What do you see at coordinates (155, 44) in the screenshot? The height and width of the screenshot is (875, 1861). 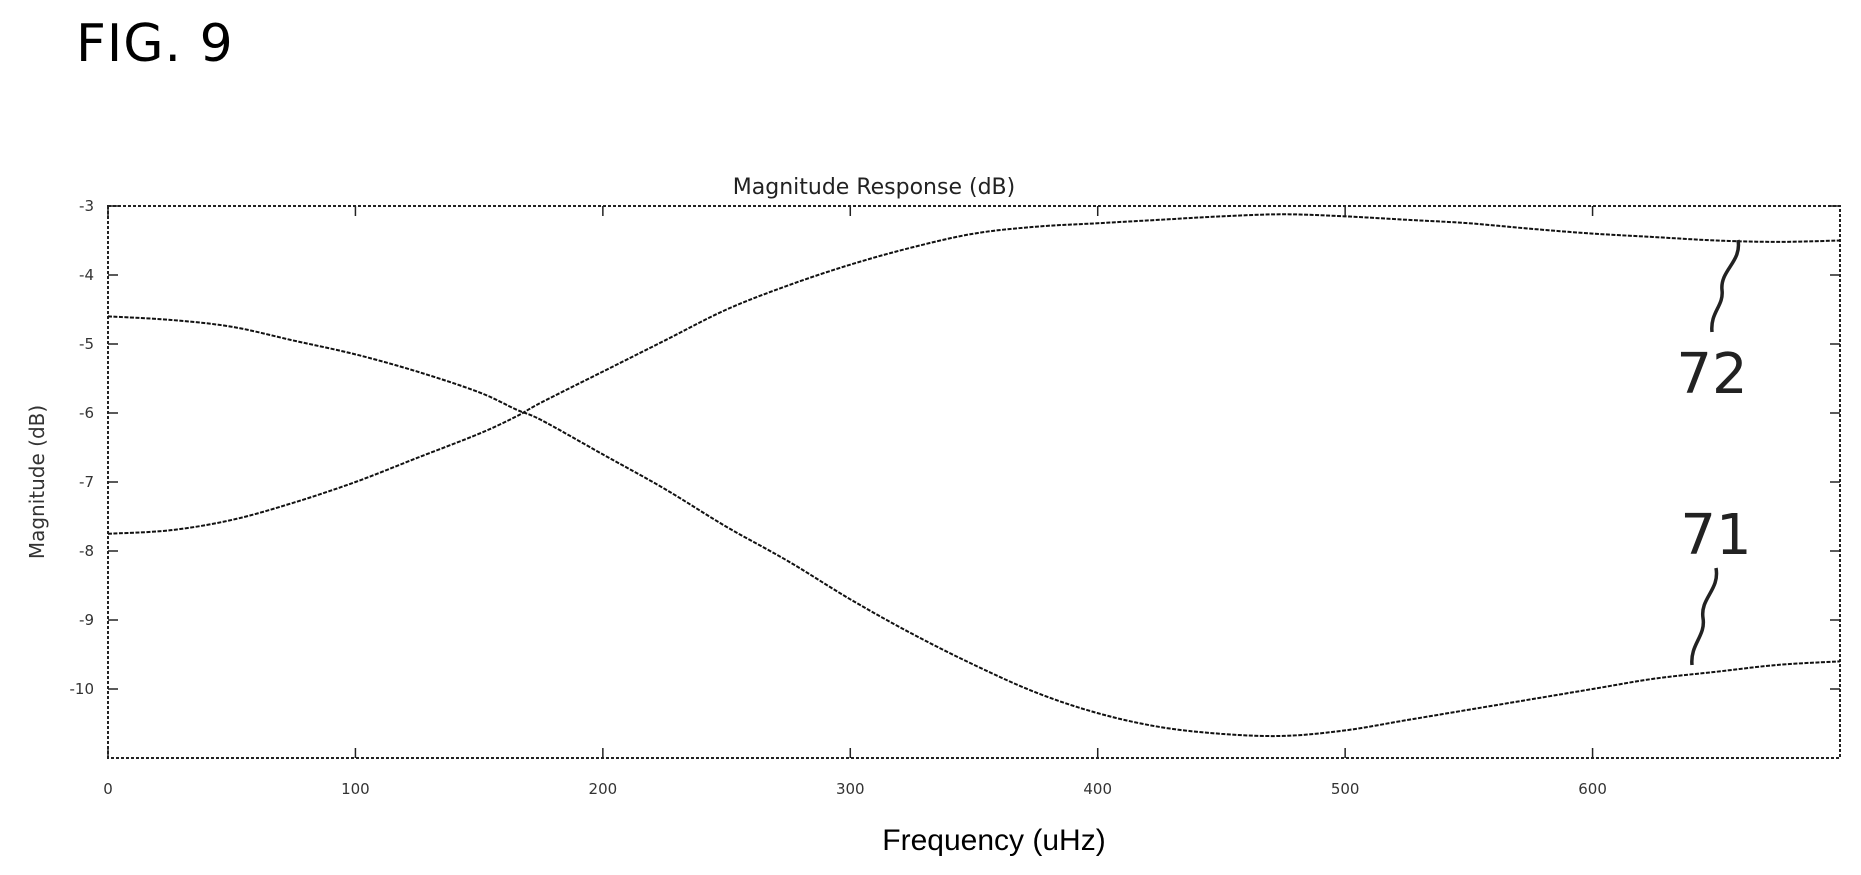 I see `figure-label: FIG. 9` at bounding box center [155, 44].